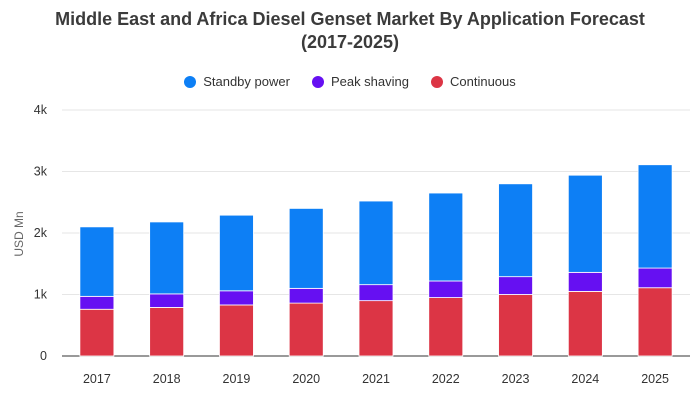 The image size is (700, 400). I want to click on legend-marker-standby-power, so click(190, 81).